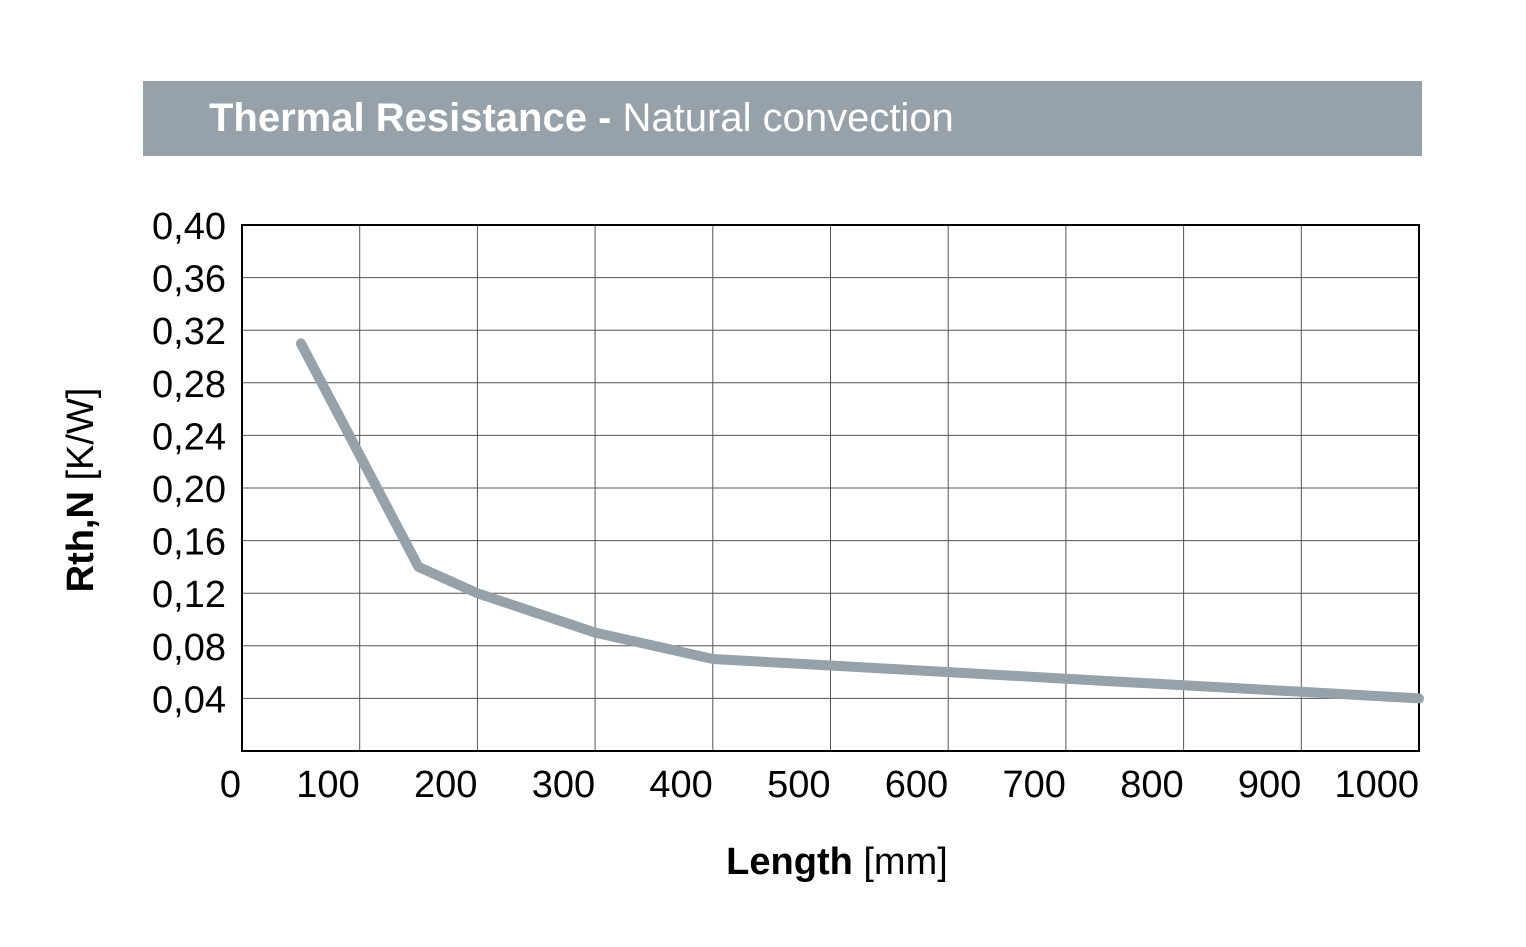  I want to click on y-axis-label-bold: Rth,N, so click(81, 541).